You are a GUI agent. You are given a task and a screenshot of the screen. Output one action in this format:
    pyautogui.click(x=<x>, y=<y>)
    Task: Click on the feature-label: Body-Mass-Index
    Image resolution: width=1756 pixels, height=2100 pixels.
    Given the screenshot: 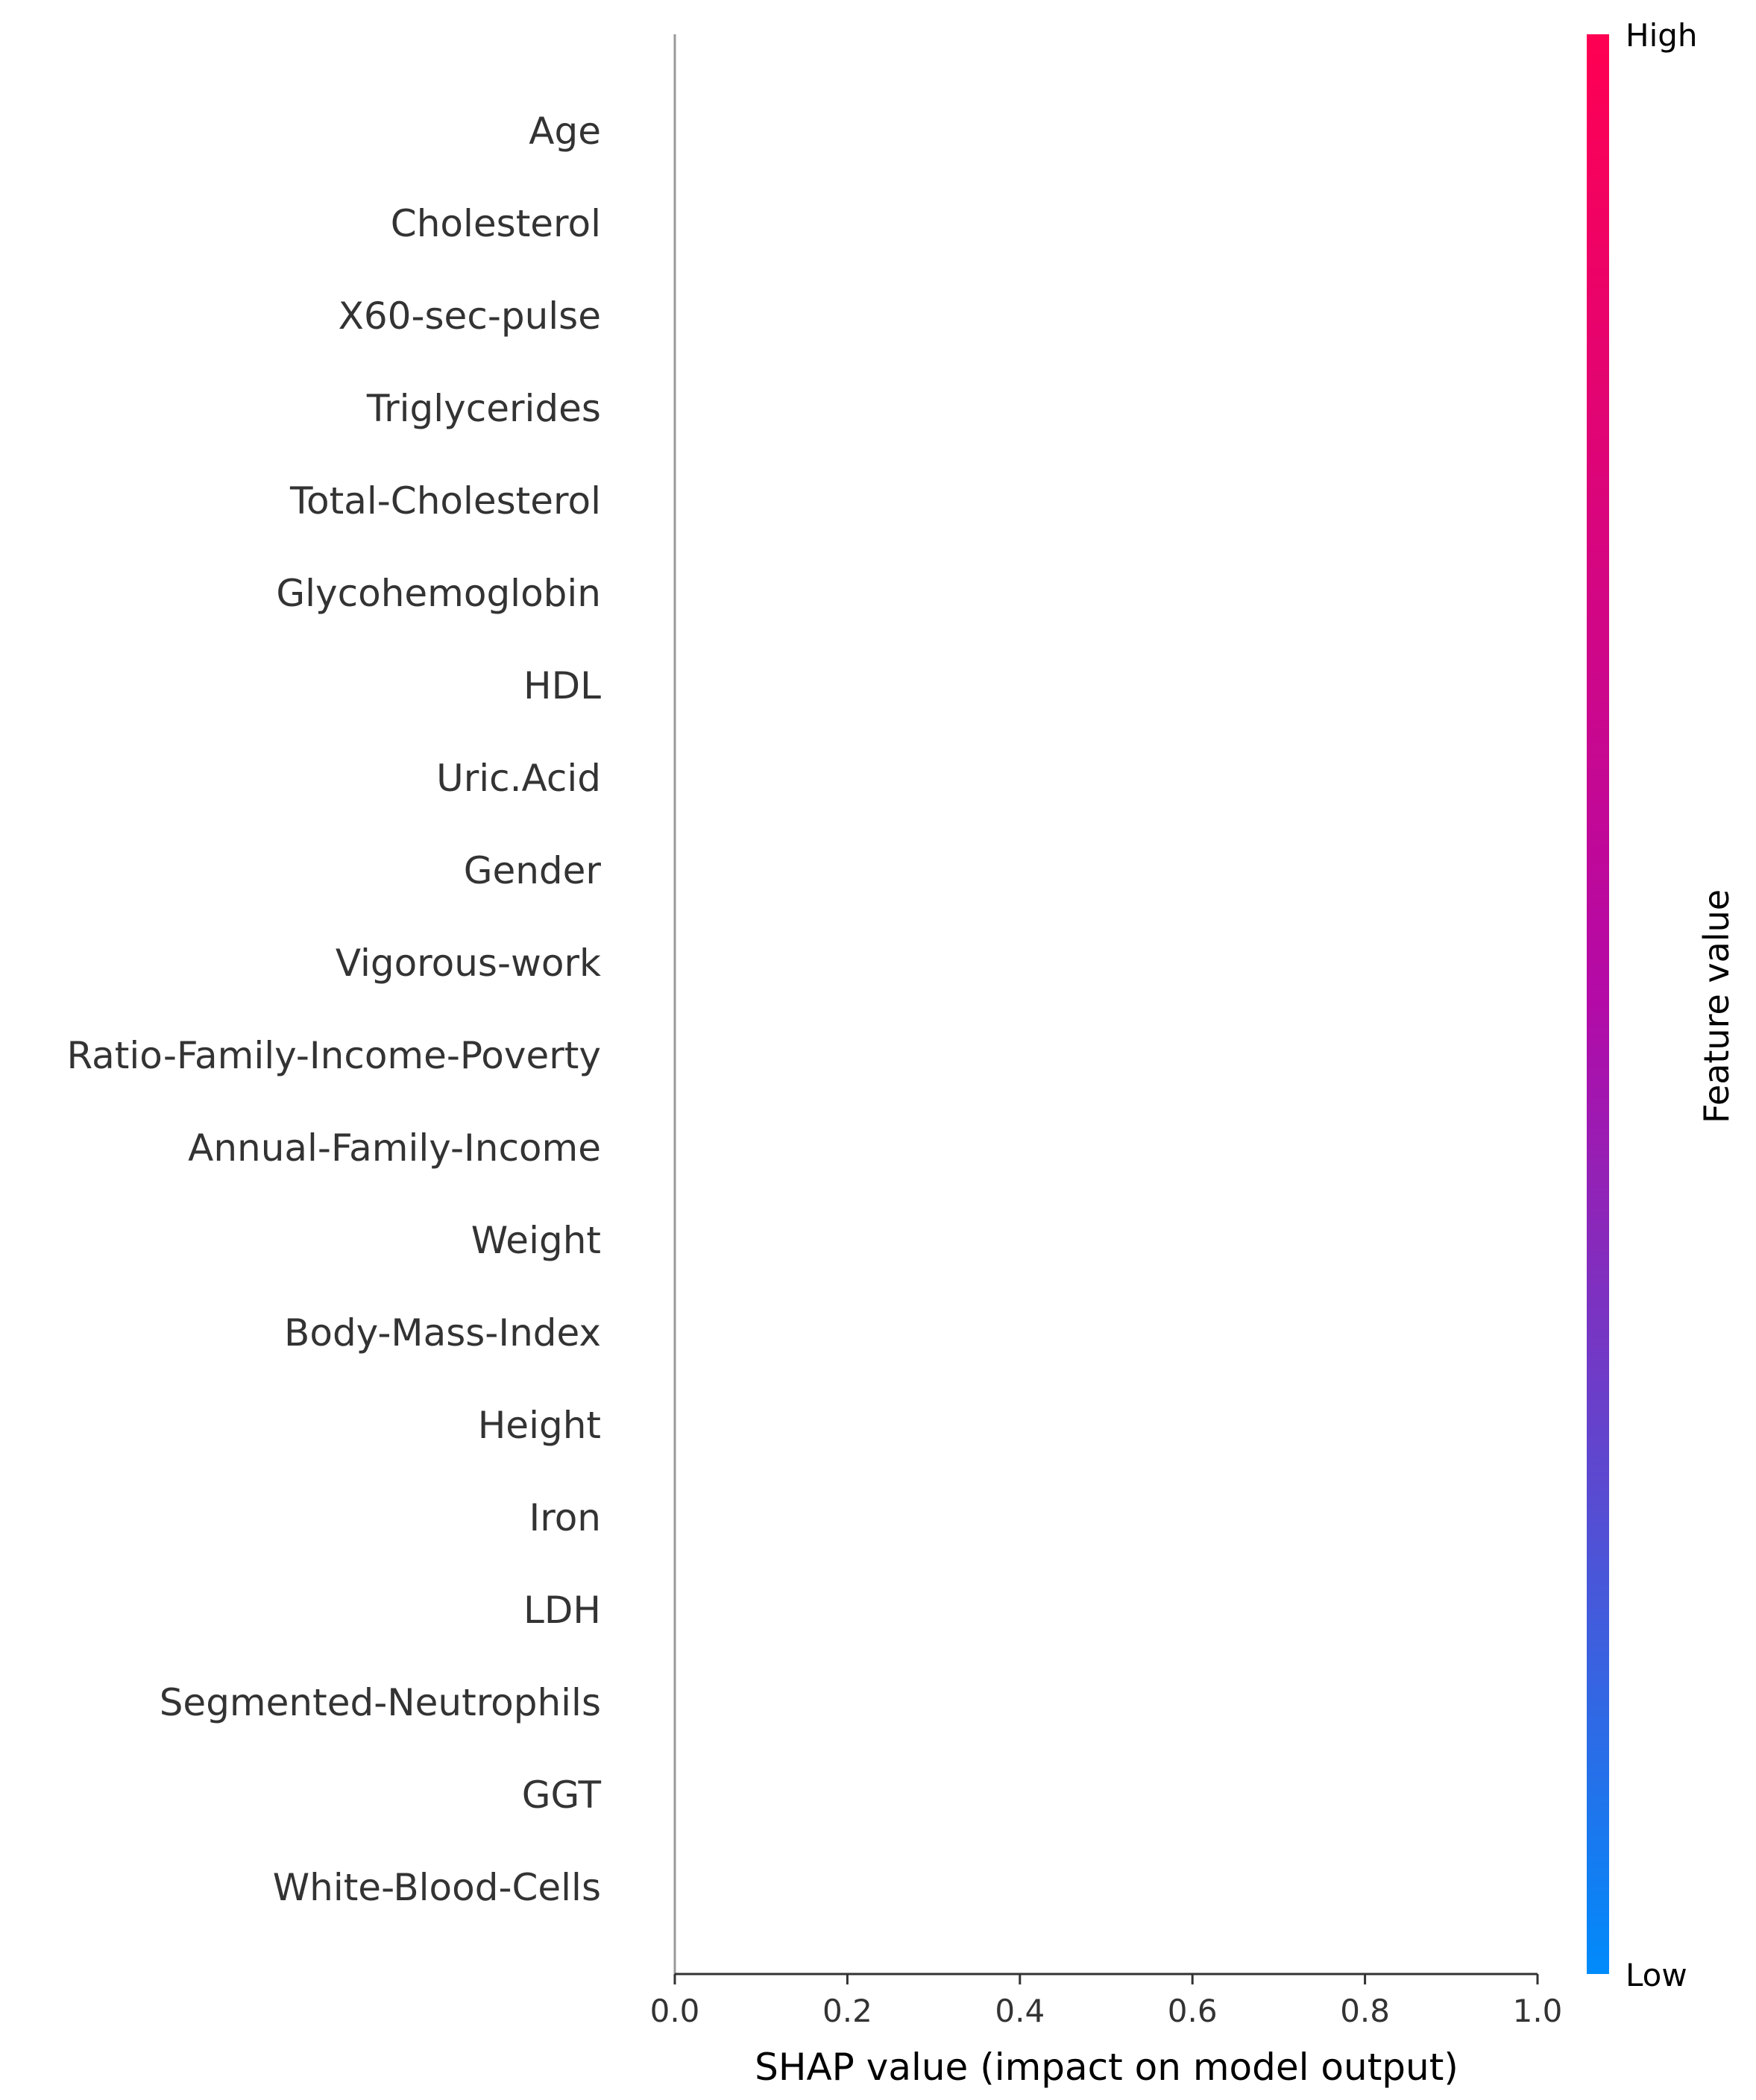 What is the action you would take?
    pyautogui.click(x=442, y=1333)
    